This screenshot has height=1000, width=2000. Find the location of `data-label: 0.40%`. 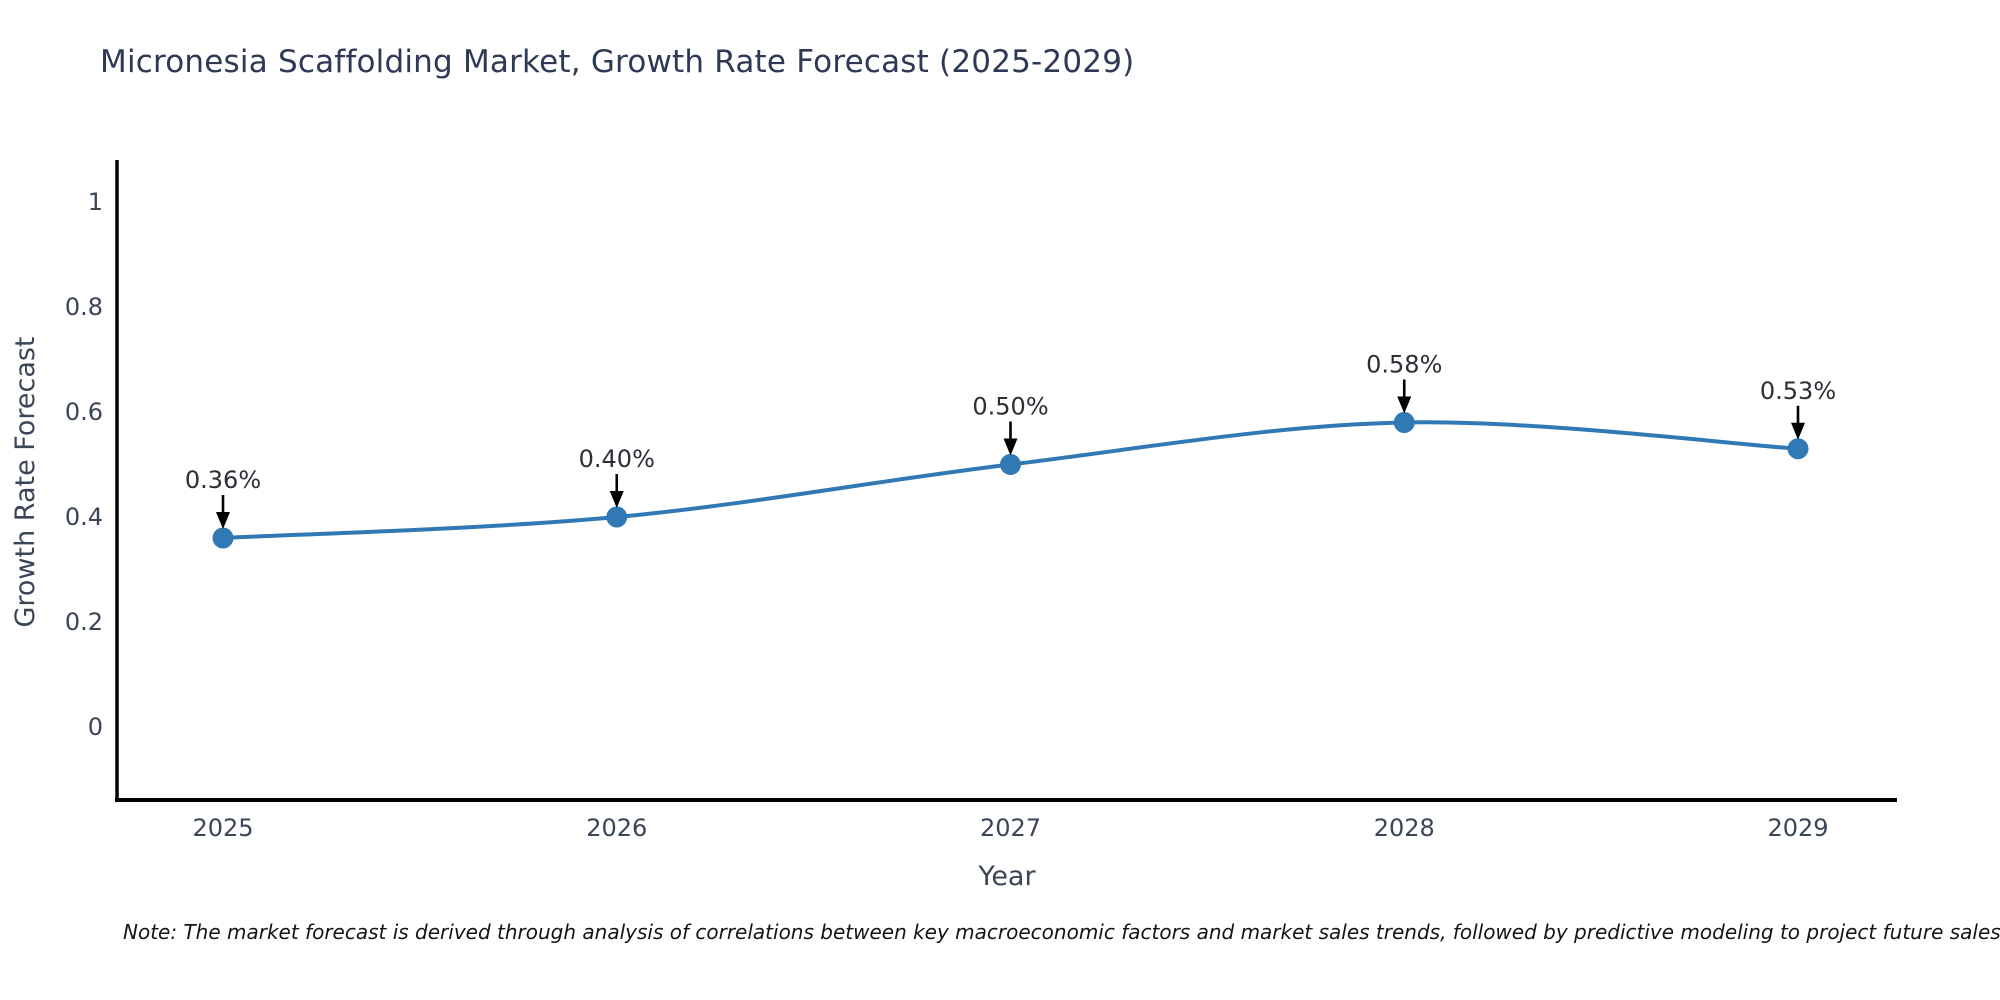

data-label: 0.40% is located at coordinates (617, 459).